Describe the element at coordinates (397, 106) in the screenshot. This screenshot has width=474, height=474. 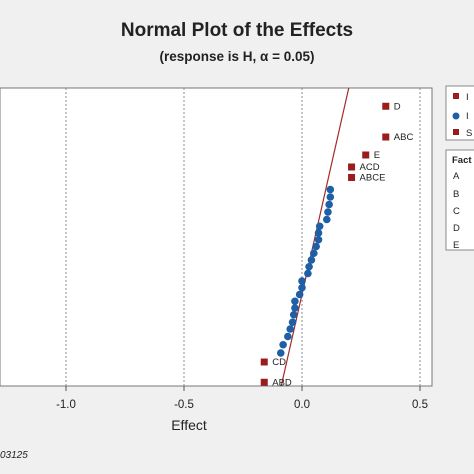
I see `significant-point-label: D` at that location.